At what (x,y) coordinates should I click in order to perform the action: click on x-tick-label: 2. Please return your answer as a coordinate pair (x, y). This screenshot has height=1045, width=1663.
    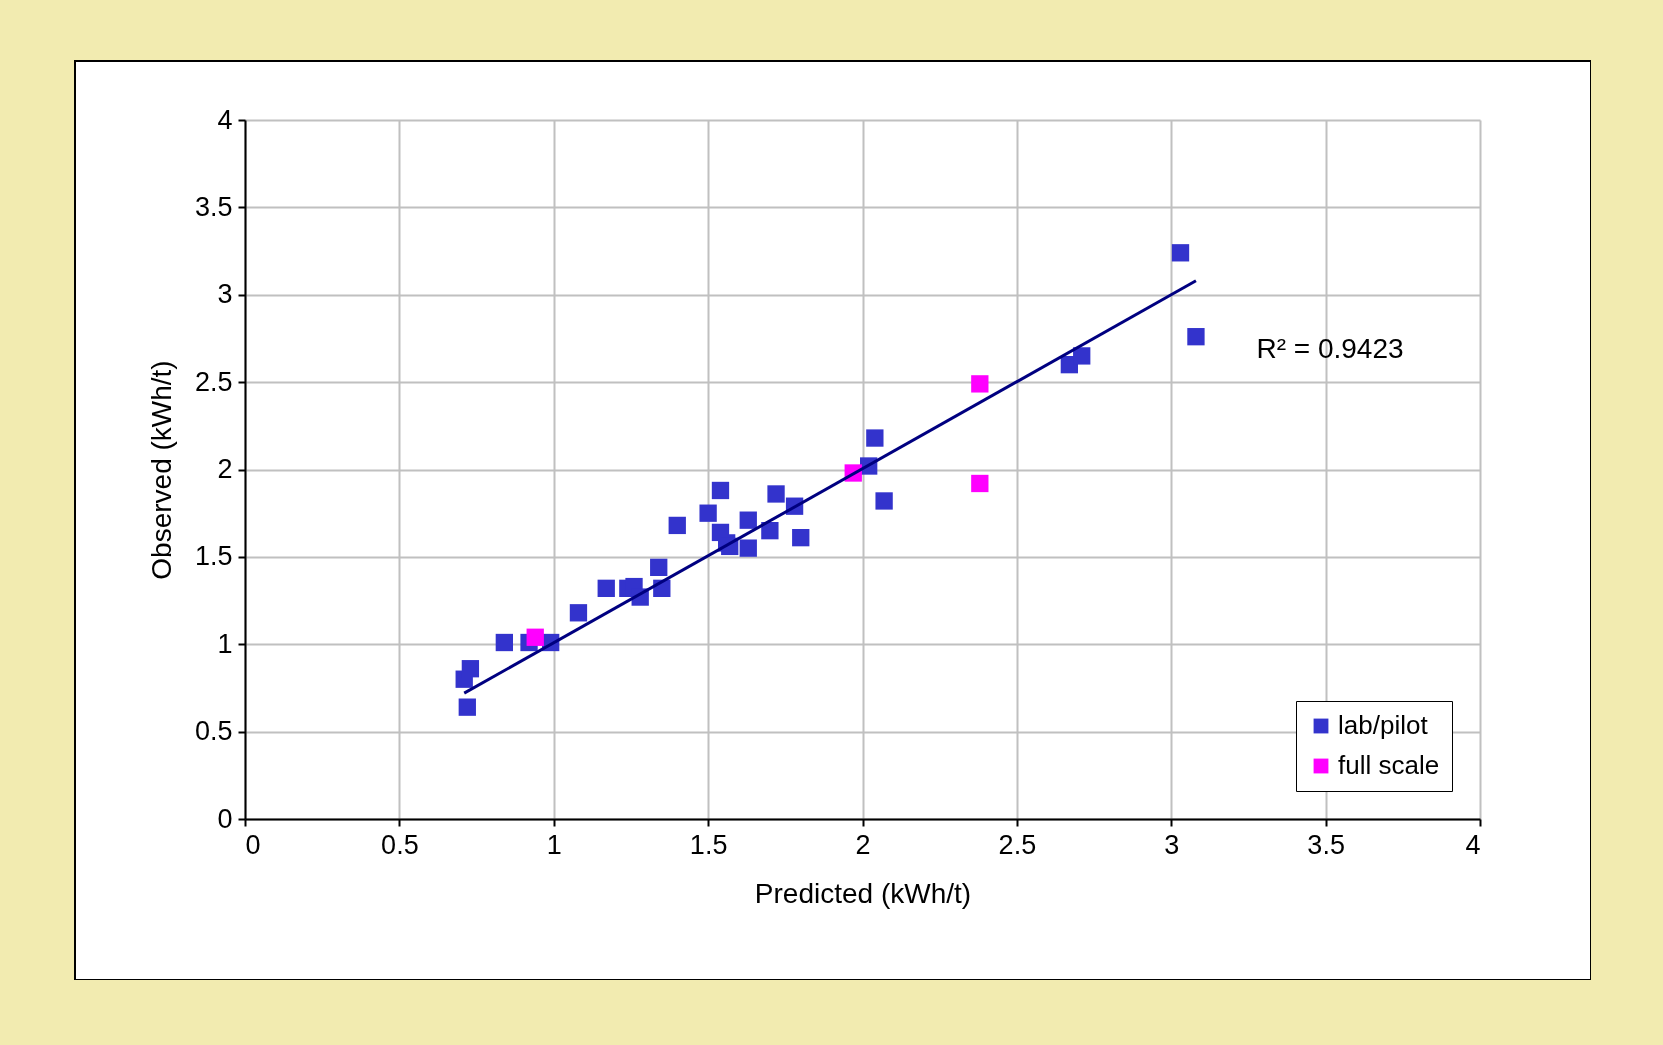
    Looking at the image, I should click on (863, 844).